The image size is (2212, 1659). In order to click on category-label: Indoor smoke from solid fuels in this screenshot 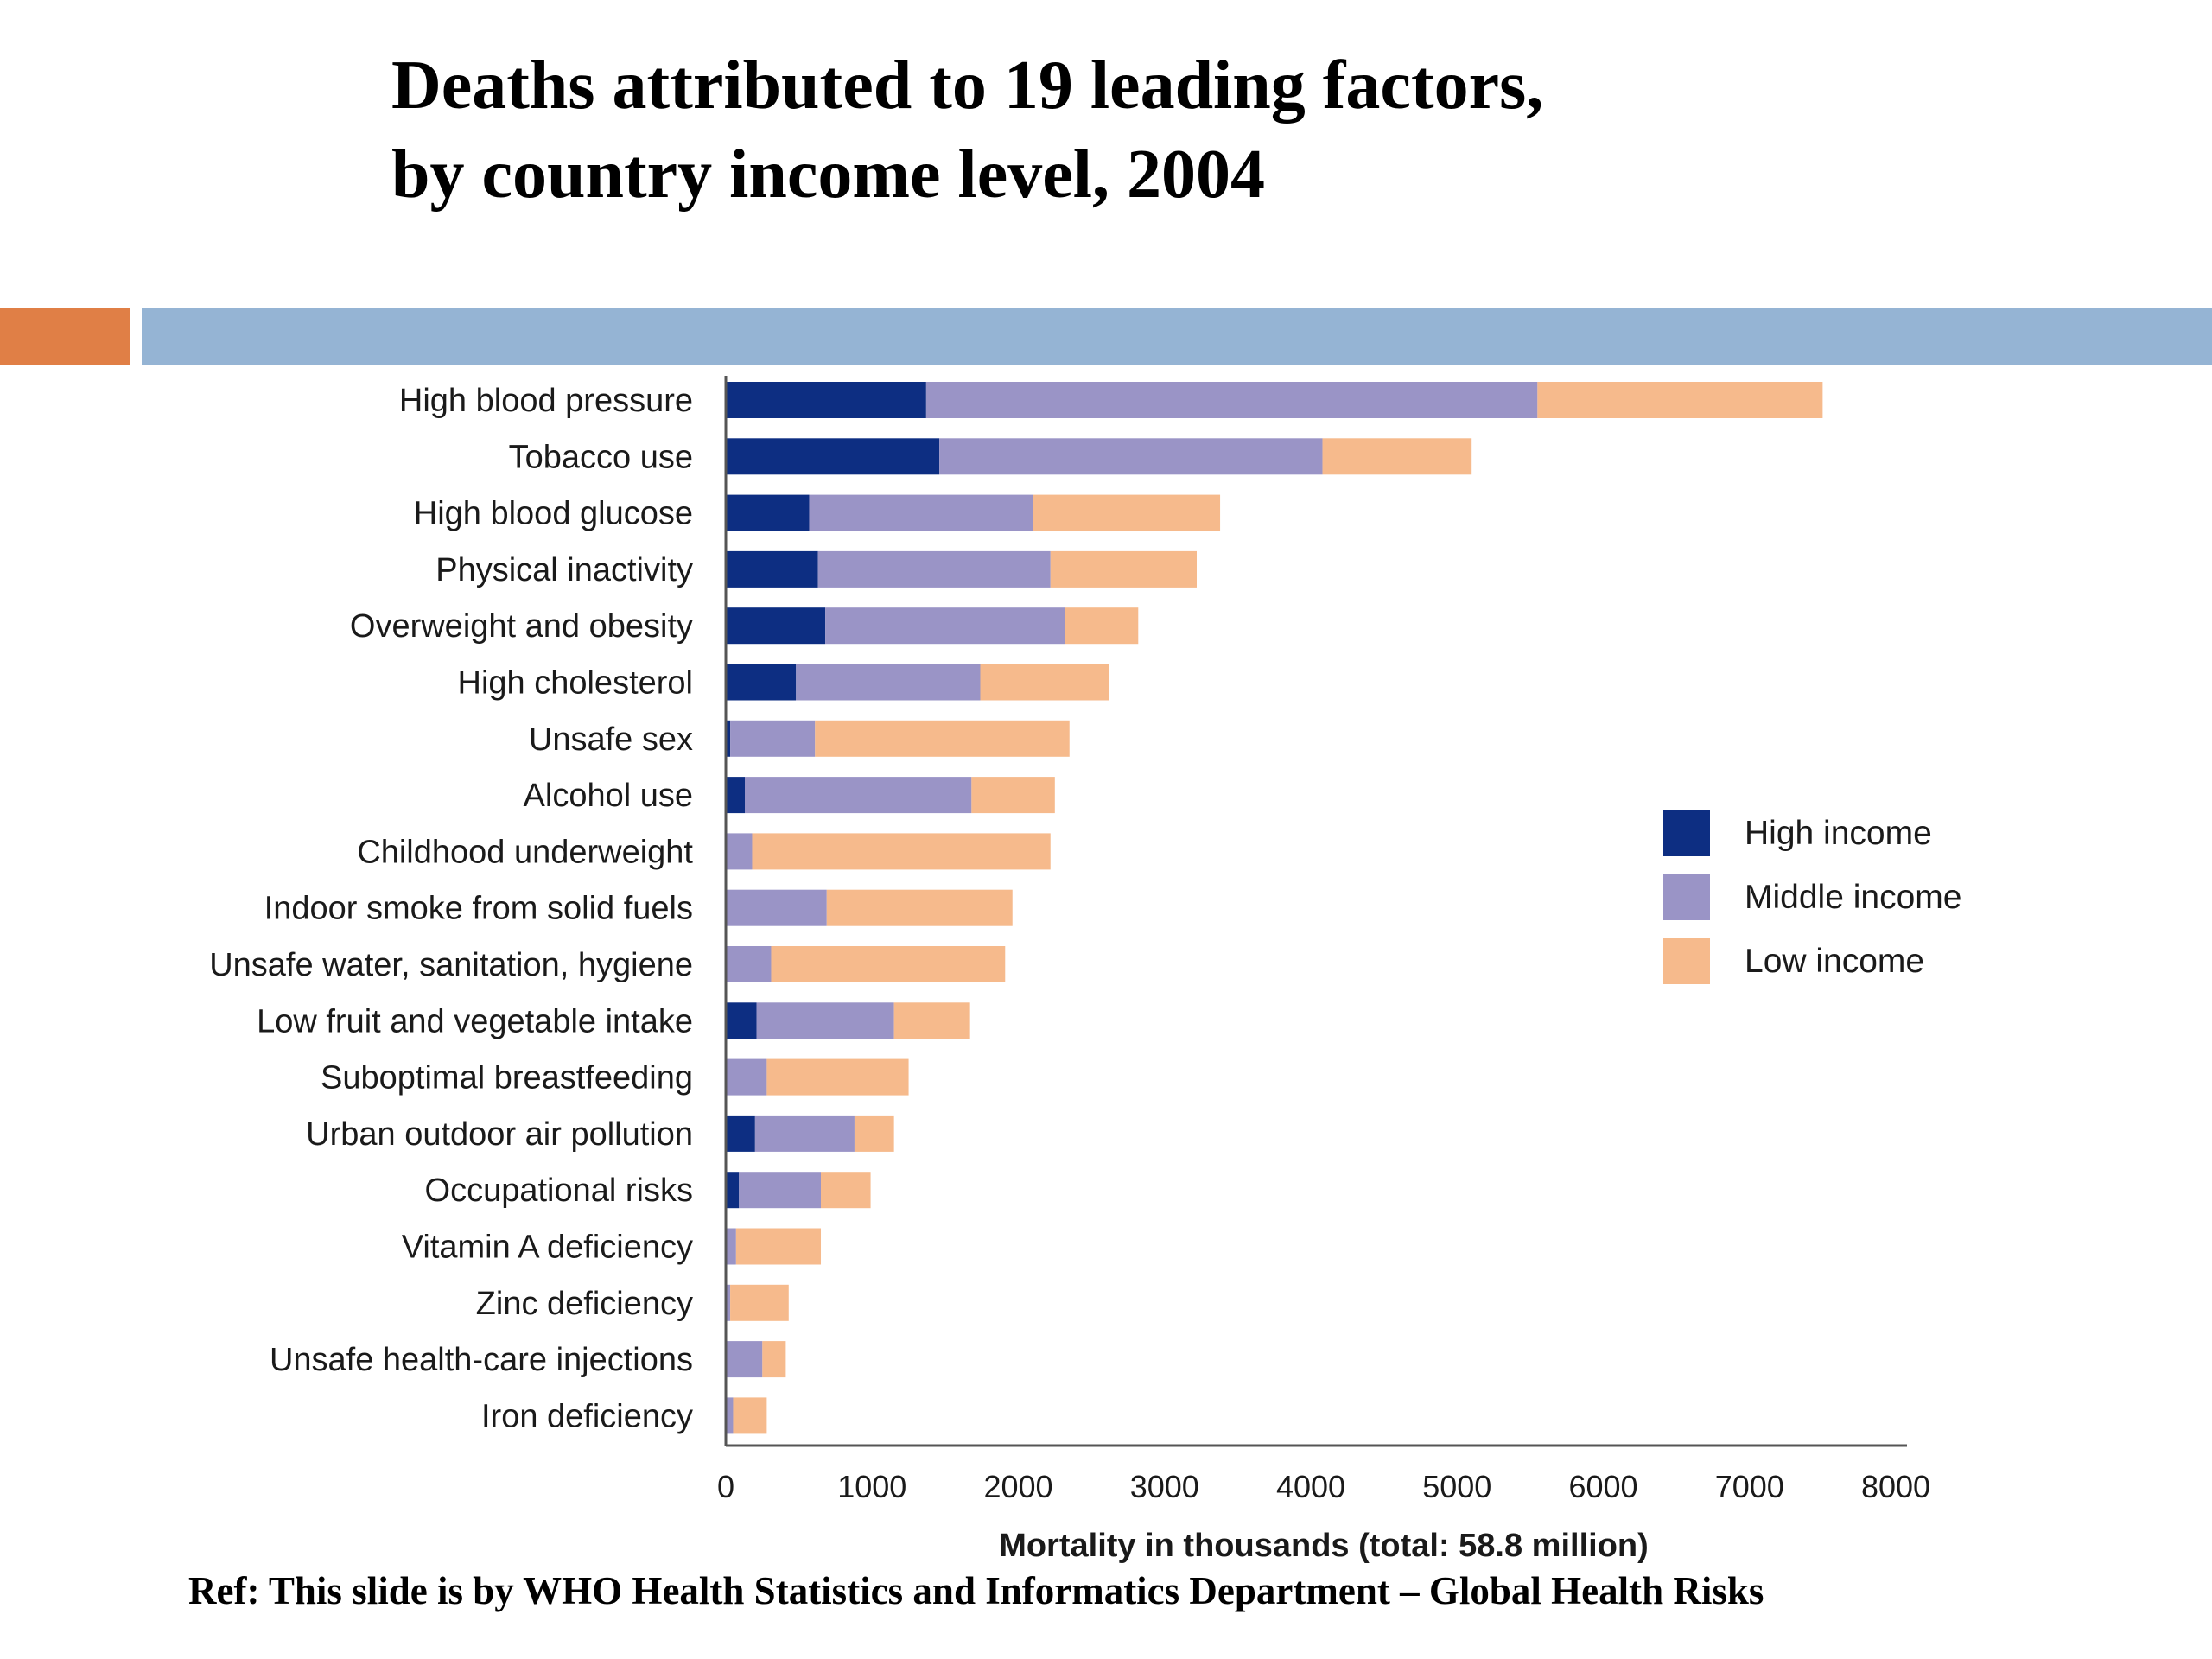, I will do `click(478, 909)`.